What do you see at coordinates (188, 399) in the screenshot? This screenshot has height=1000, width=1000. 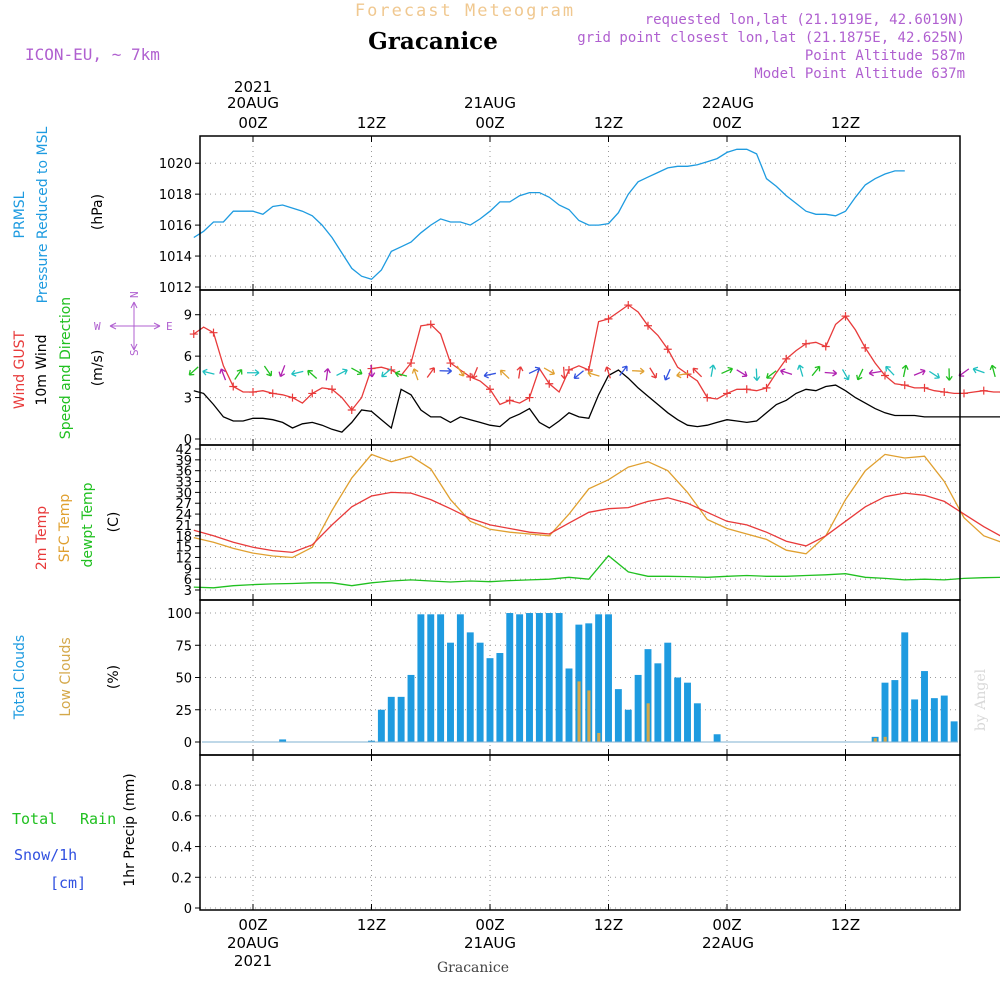 I see `ytick-label: 3` at bounding box center [188, 399].